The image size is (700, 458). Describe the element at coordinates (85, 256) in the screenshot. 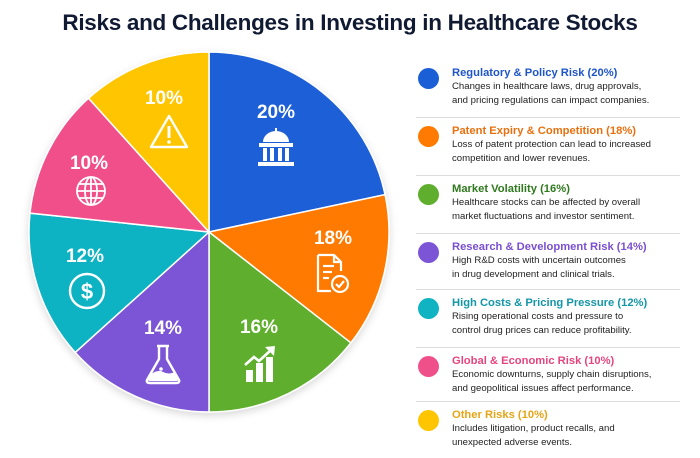

I see `slice-percent: 12%` at that location.